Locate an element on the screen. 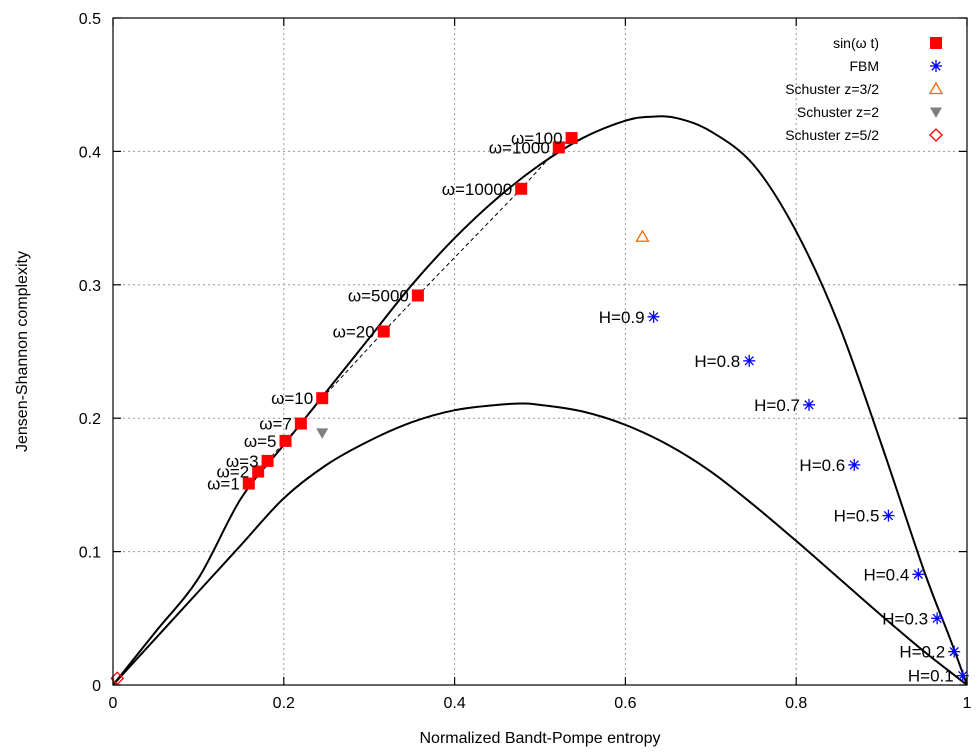 The height and width of the screenshot is (755, 979). series-2-point is located at coordinates (642, 235).